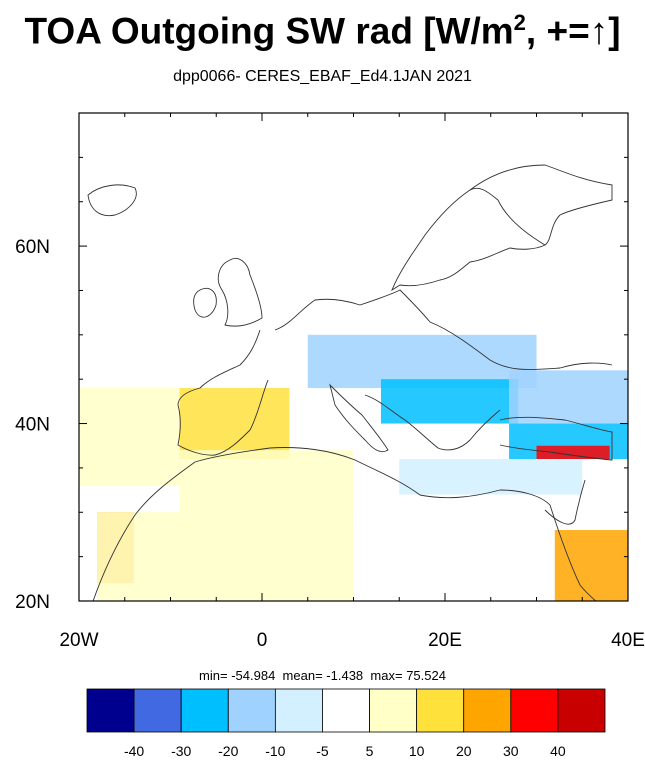  What do you see at coordinates (573, 552) in the screenshot?
I see `coastline-red-sea` at bounding box center [573, 552].